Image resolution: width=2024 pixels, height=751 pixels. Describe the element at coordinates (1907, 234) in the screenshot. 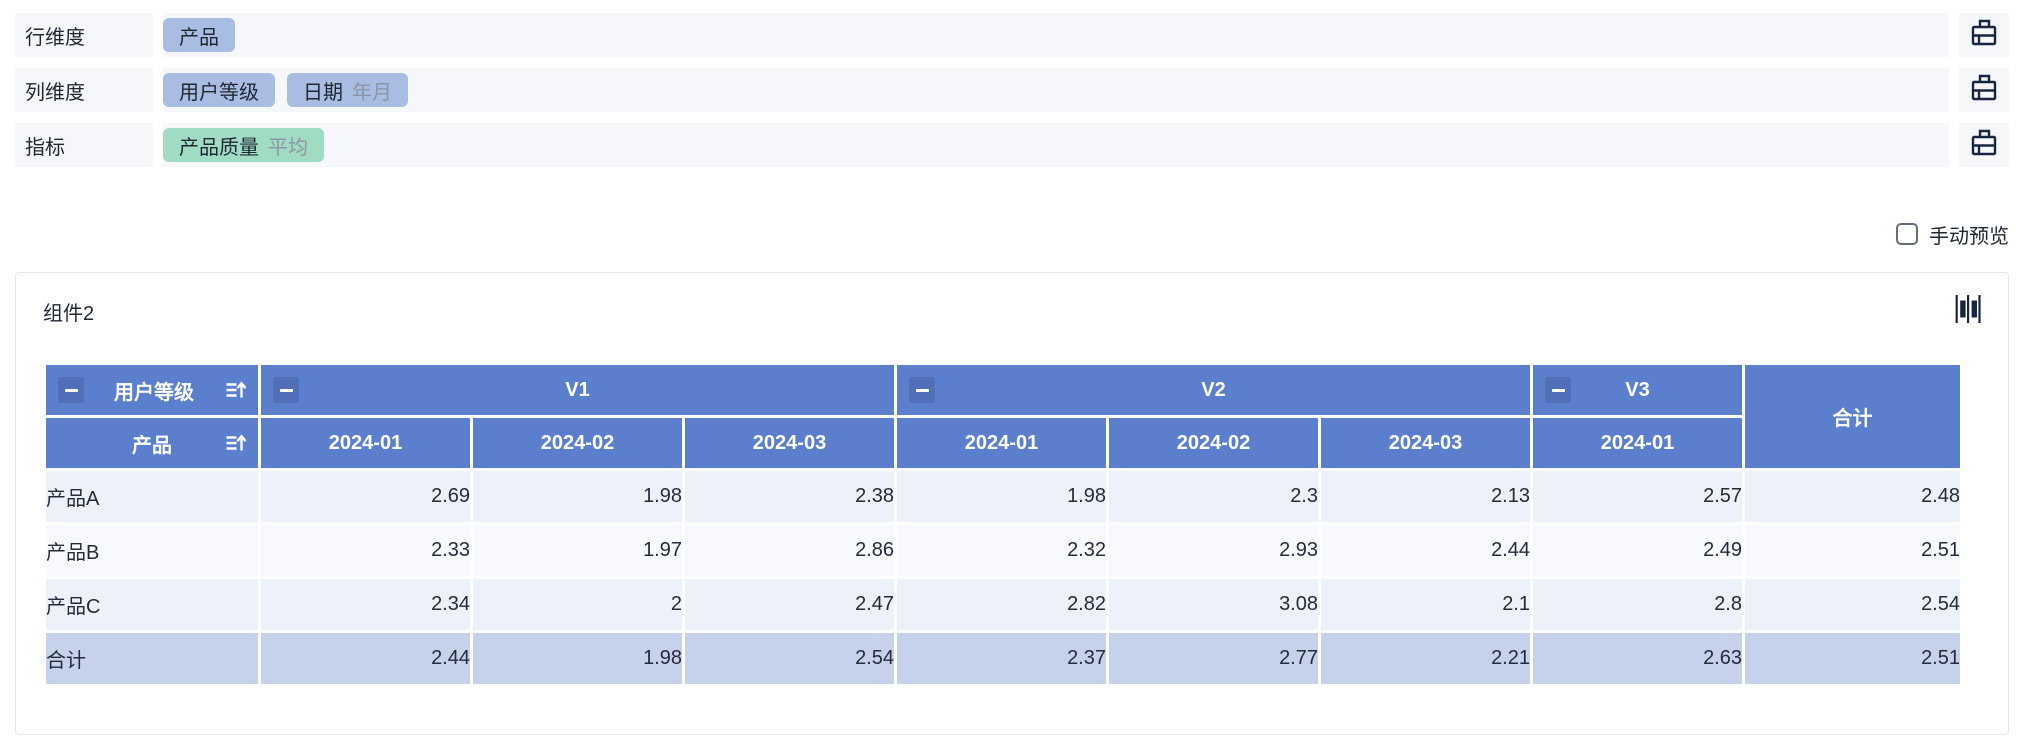

I see `manual-preview-checkbox` at that location.